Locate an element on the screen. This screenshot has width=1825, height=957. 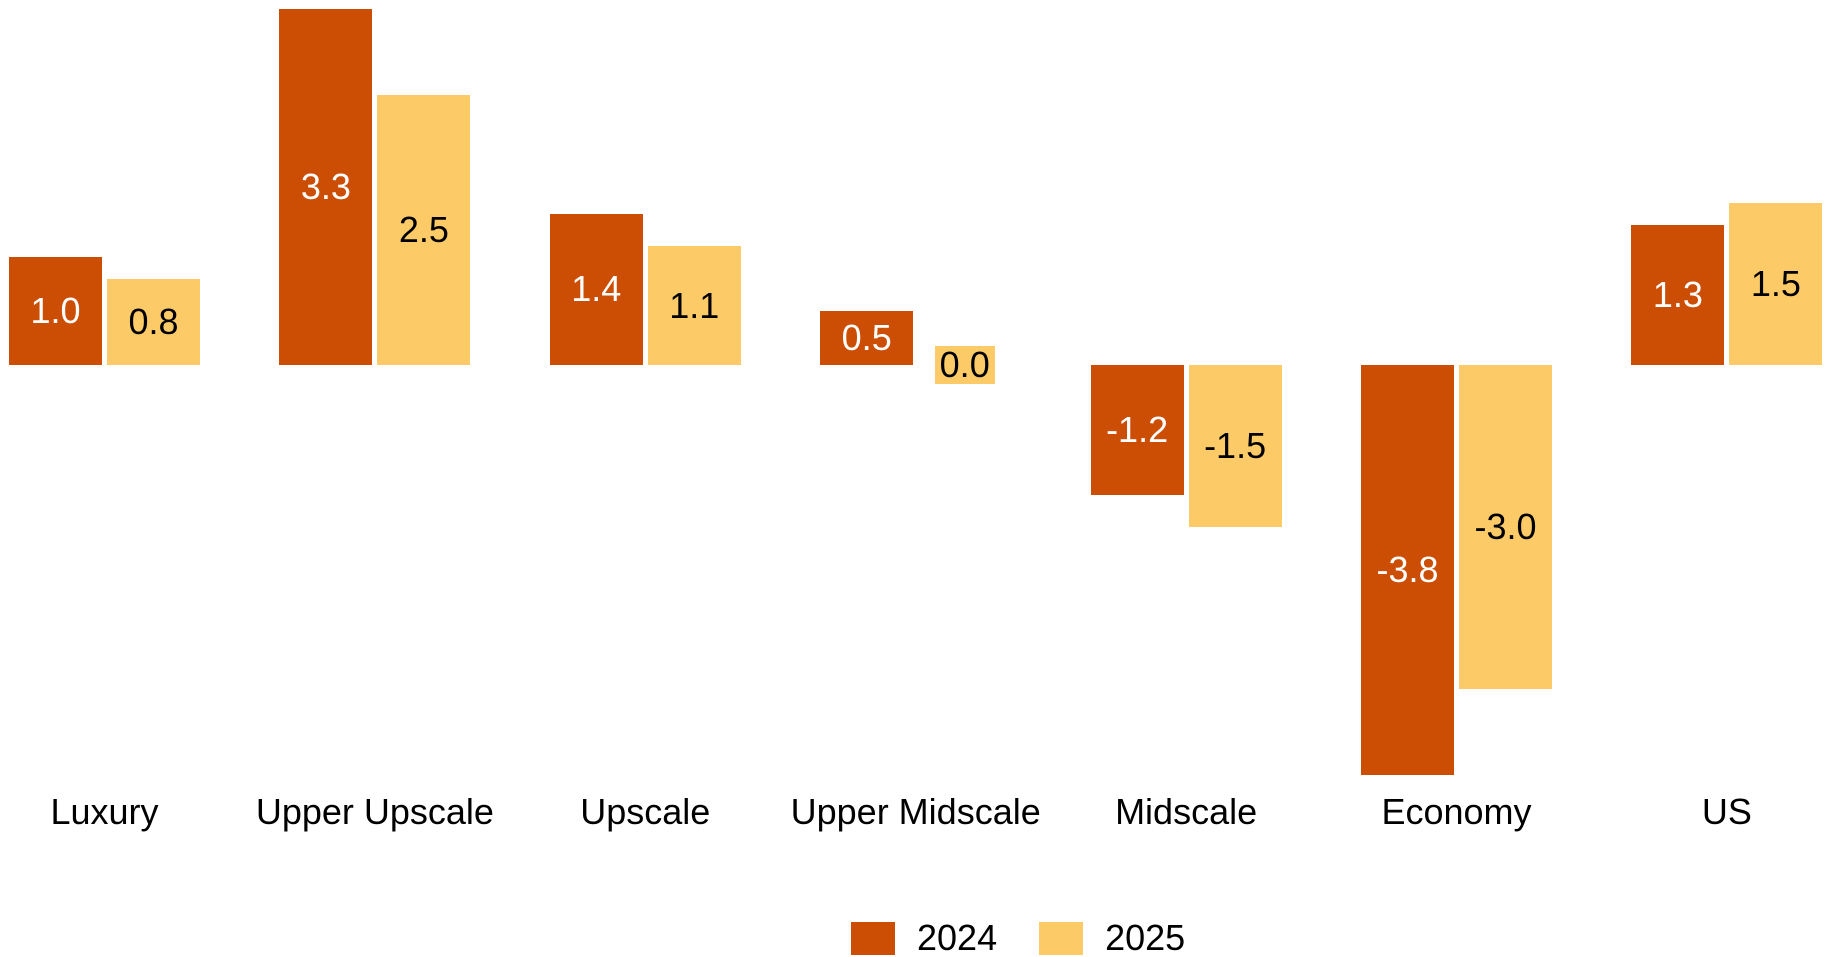
value-label-2024-upscale: 1.4 is located at coordinates (596, 289).